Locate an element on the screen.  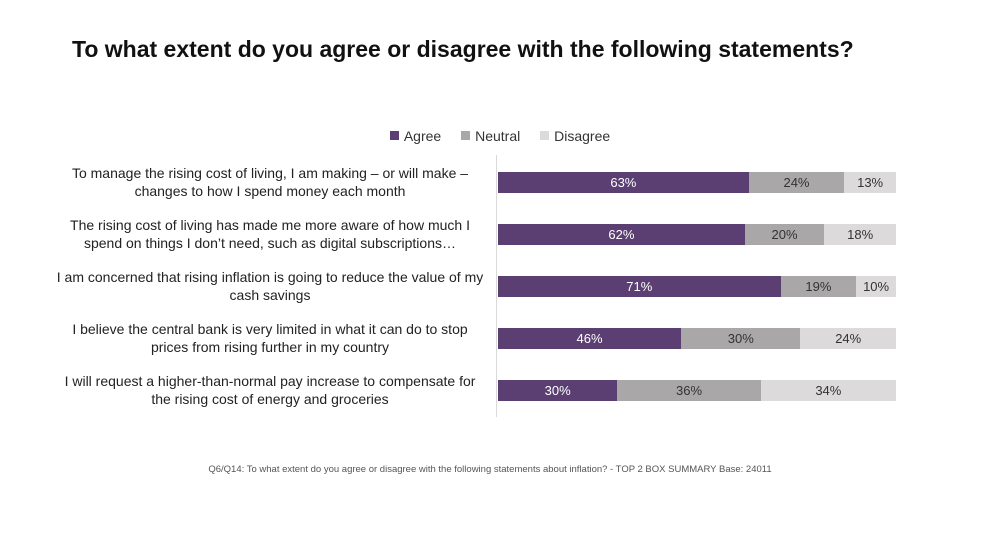
data-label-agree: 30% is located at coordinates (557, 390).